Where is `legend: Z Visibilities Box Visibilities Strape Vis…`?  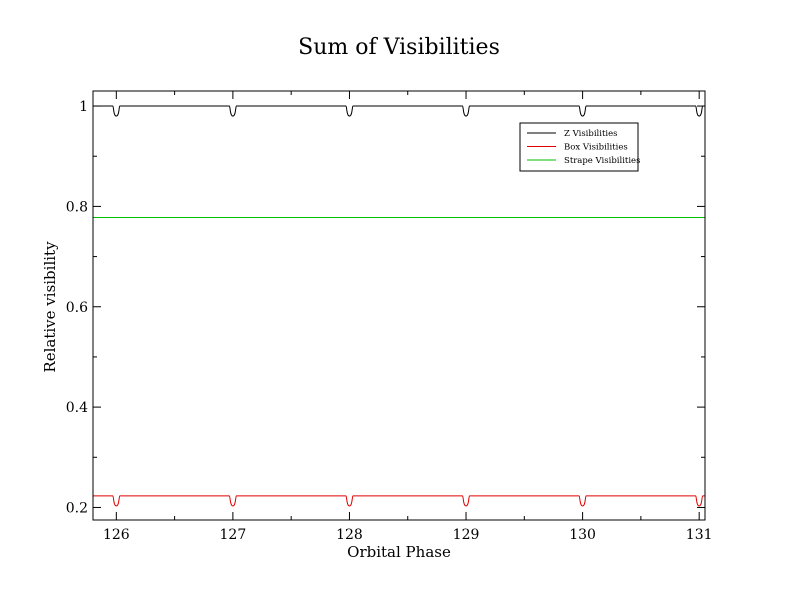
legend: Z Visibilities Box Visibilities Strape Vis… is located at coordinates (579, 147).